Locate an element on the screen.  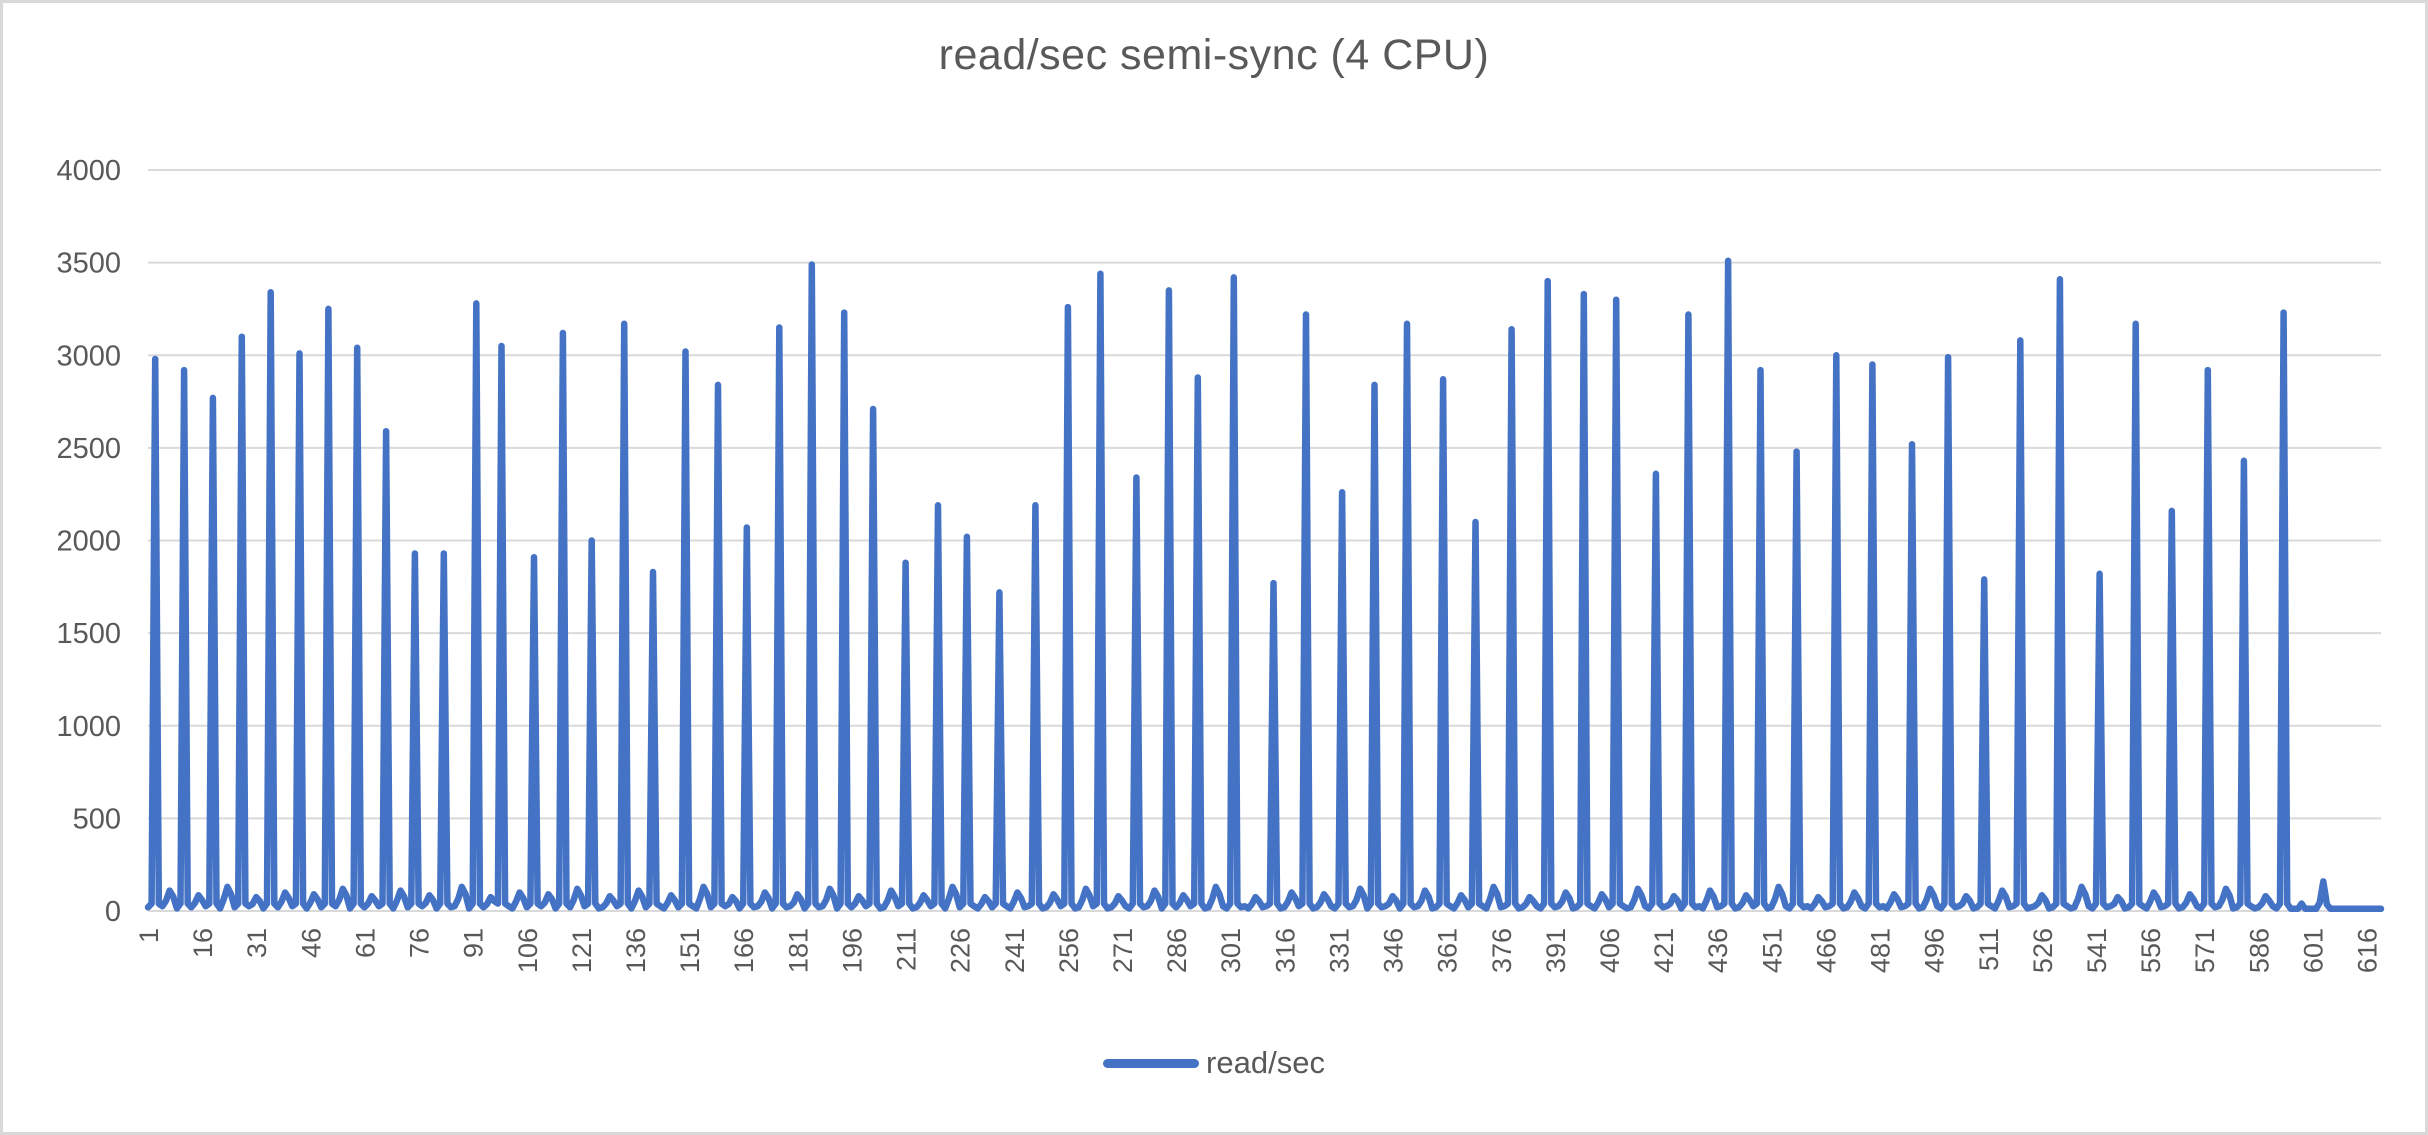
x-axis-tick-label: 601 is located at coordinates (2313, 950).